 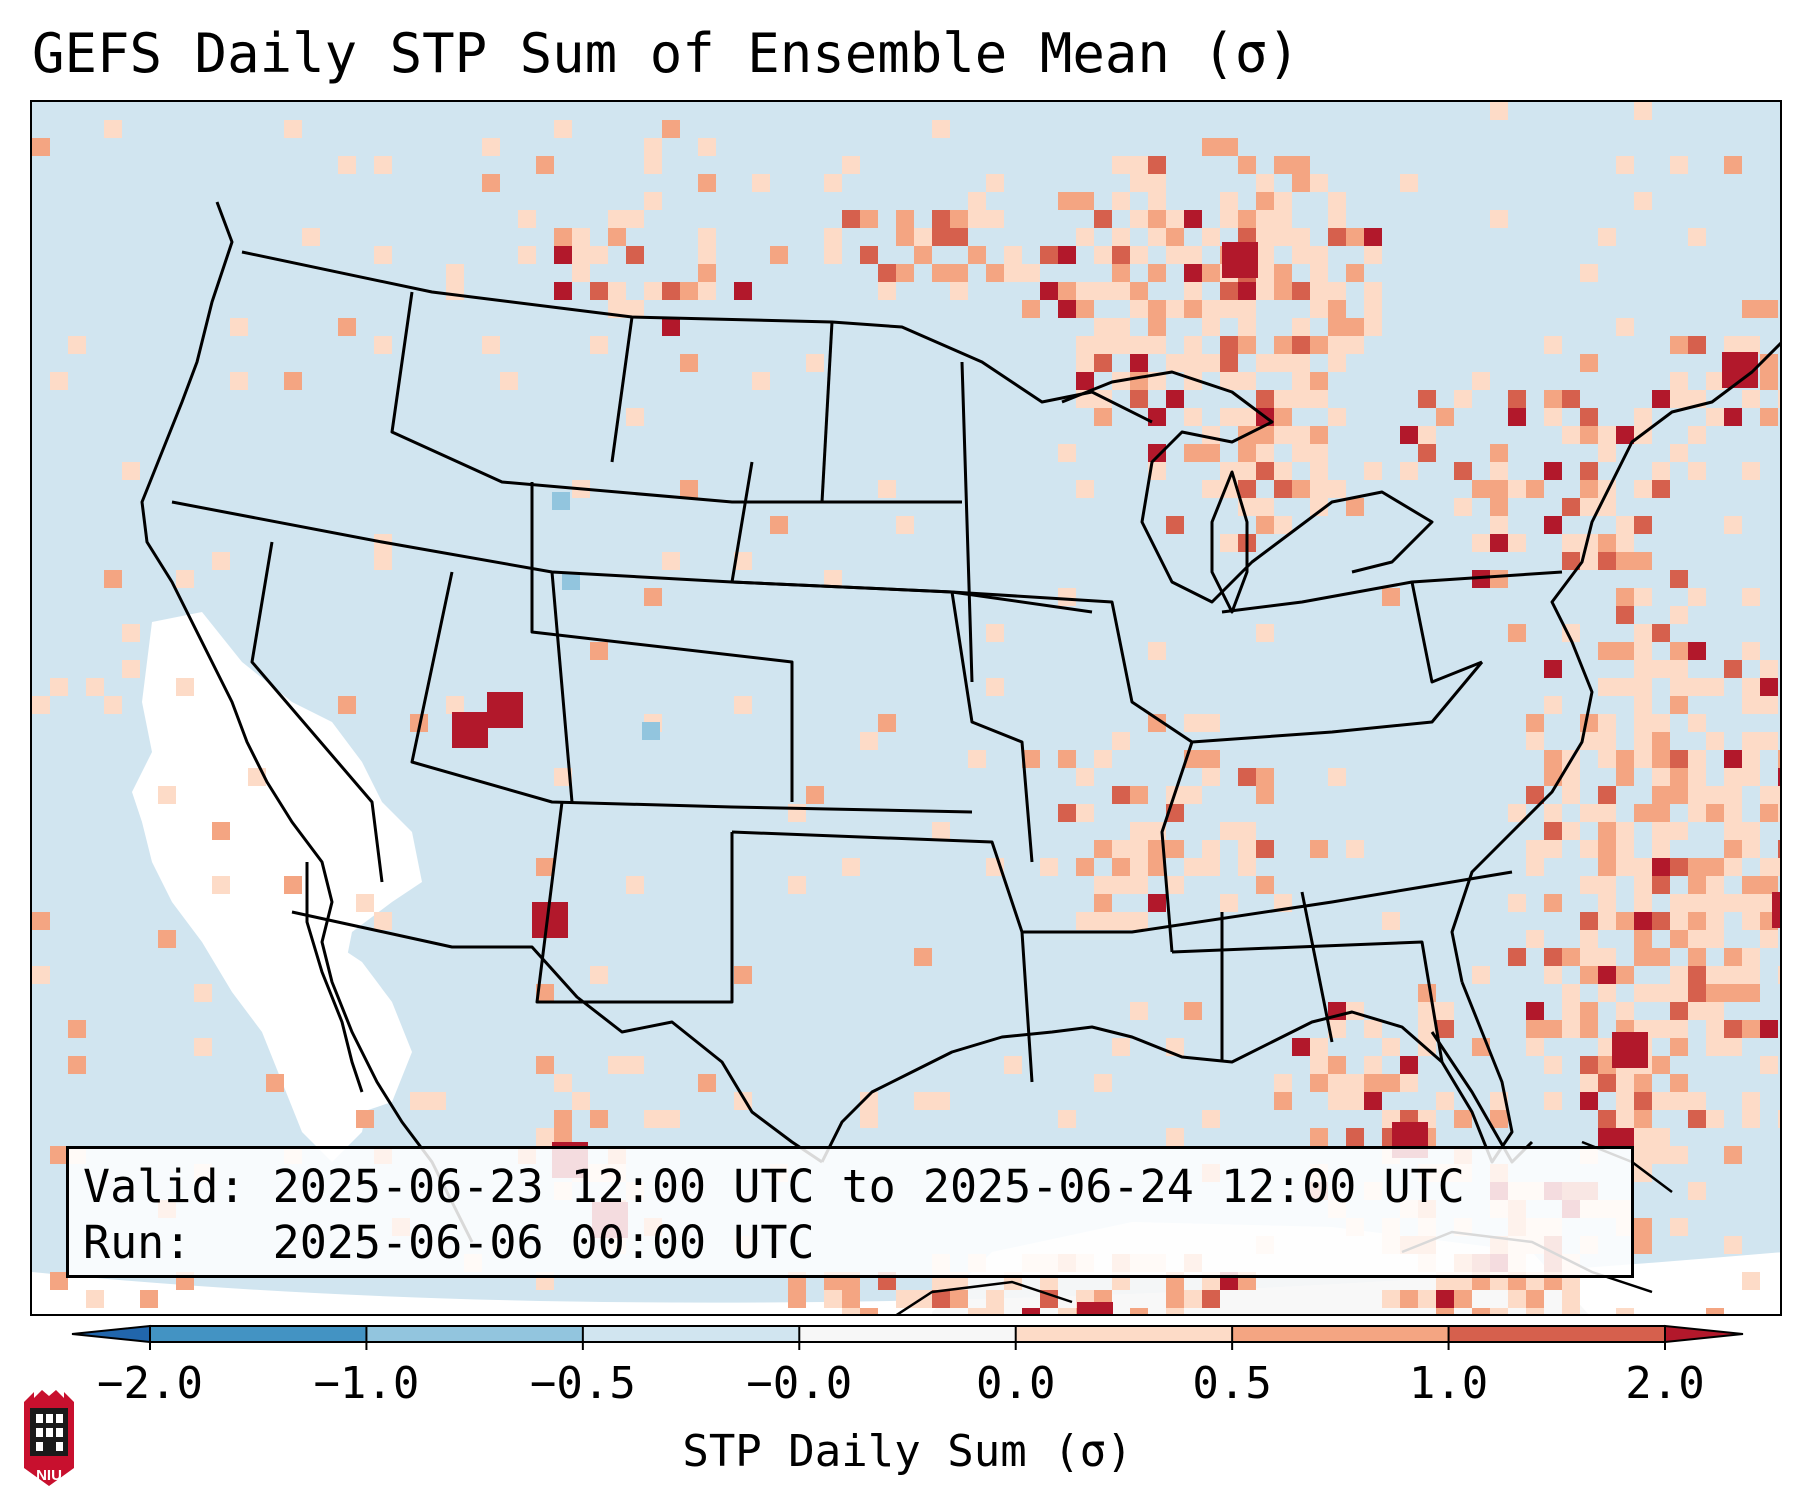 I want to click on stp-cell-max, so click(x=1095, y=1308).